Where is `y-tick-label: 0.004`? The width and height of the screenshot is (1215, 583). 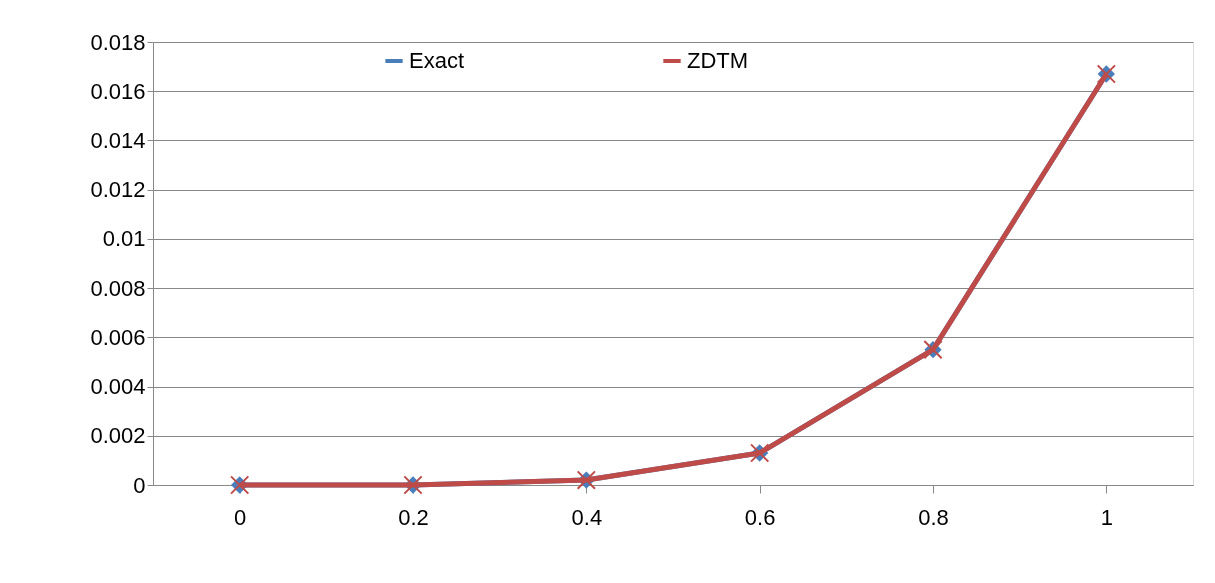
y-tick-label: 0.004 is located at coordinates (118, 387).